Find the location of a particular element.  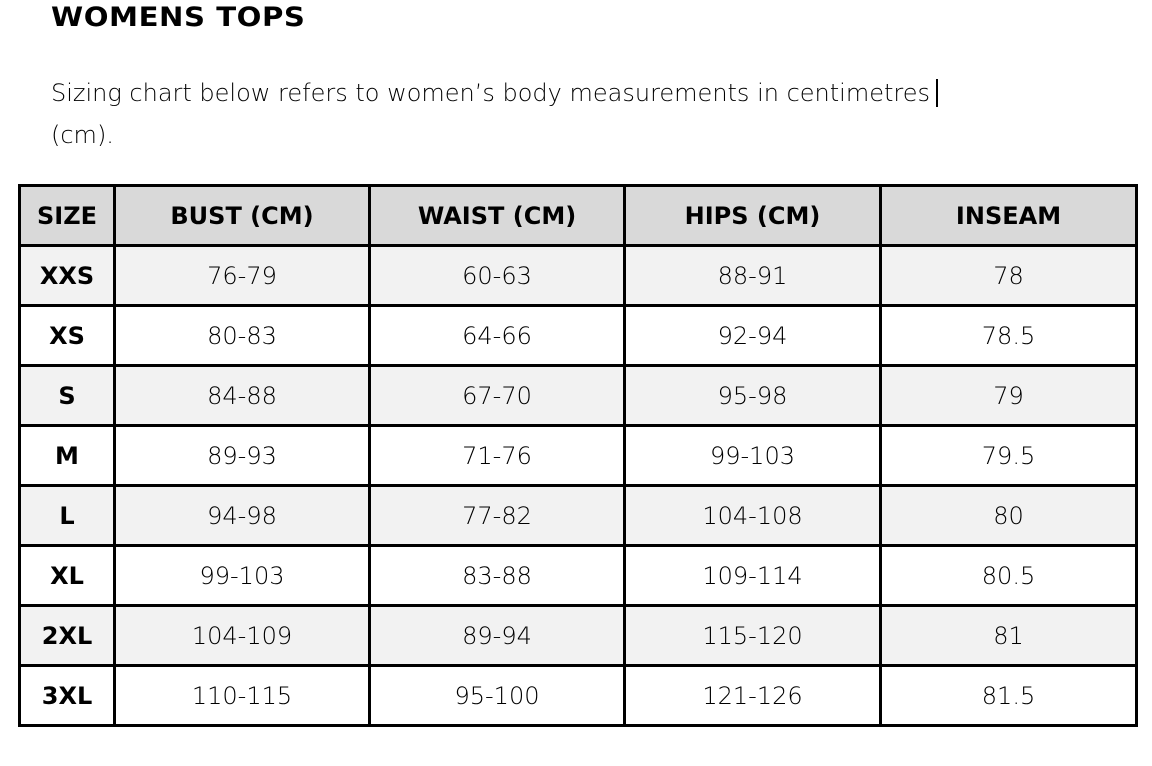

measurement-cell: 71-76 is located at coordinates (497, 455).